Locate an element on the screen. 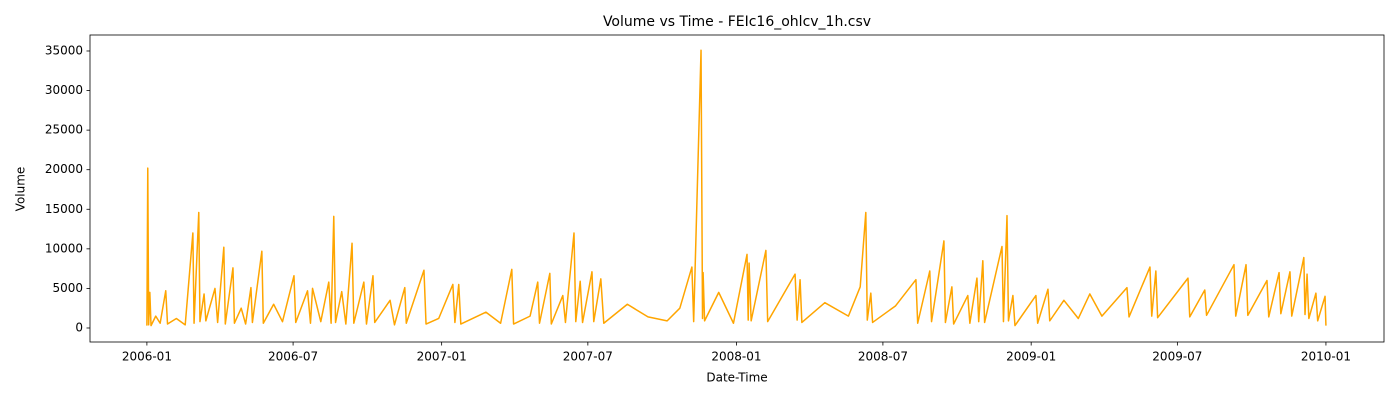 This screenshot has width=1400, height=404. x-tick-label: 2006-07 is located at coordinates (293, 357).